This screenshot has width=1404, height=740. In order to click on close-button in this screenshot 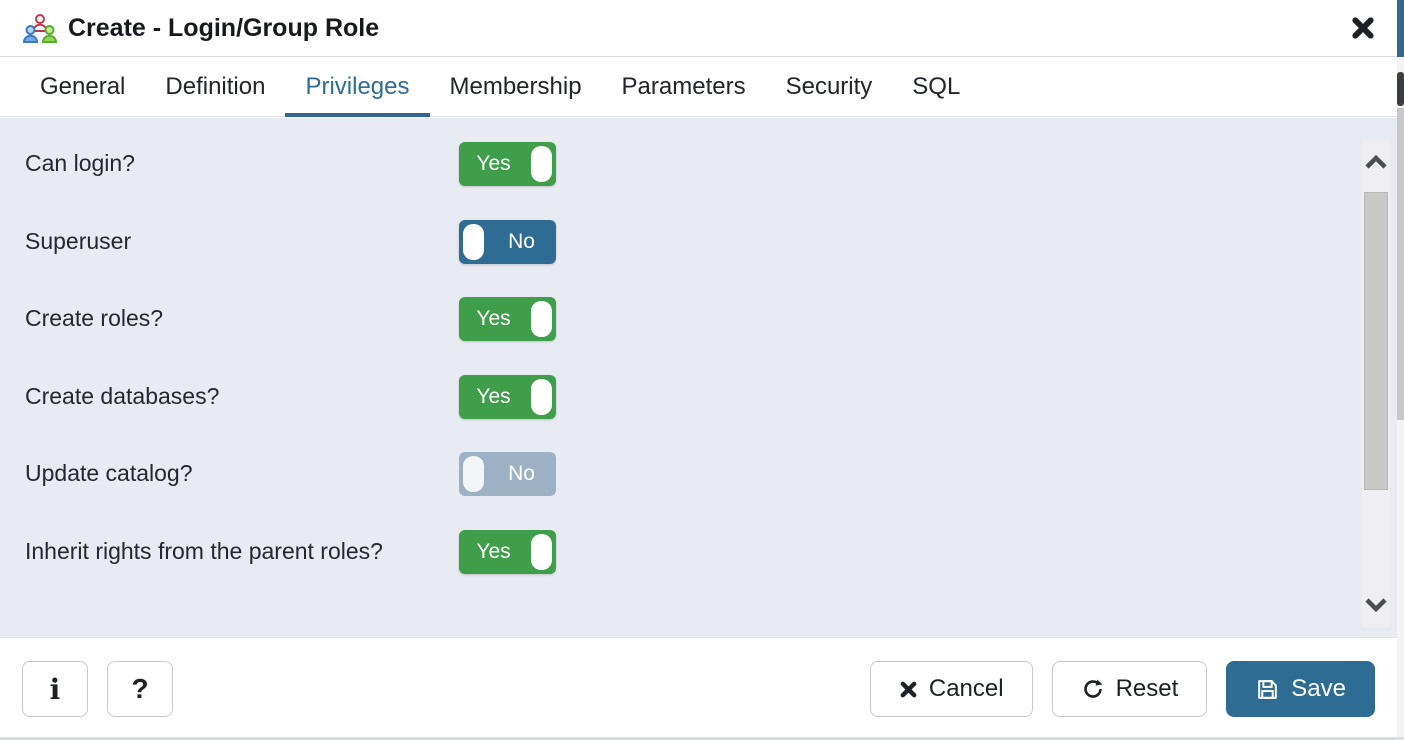, I will do `click(1363, 28)`.